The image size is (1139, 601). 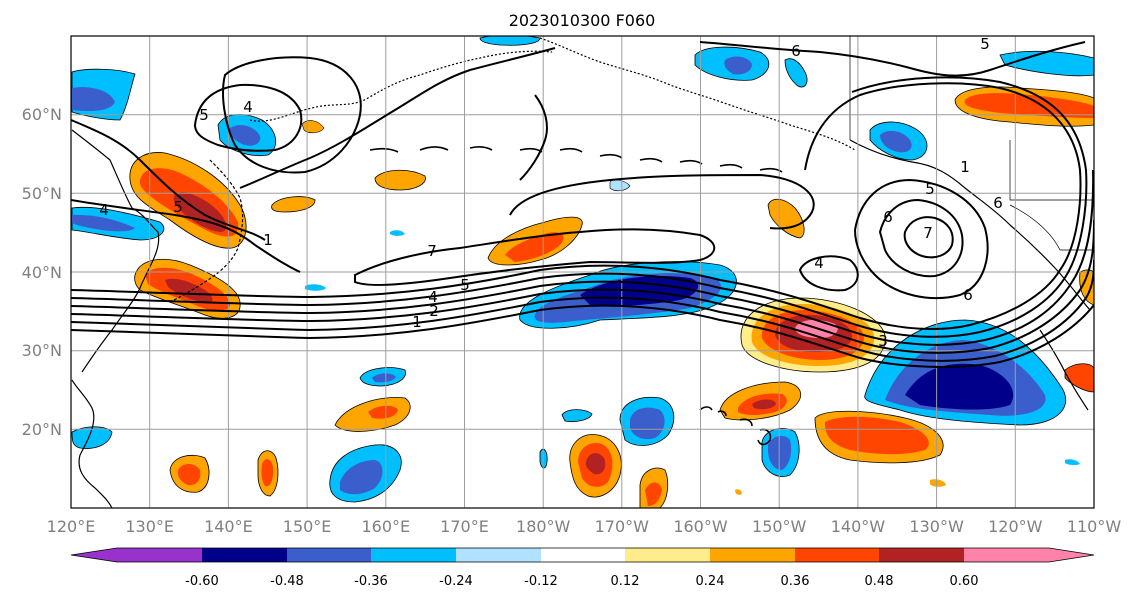 I want to click on lon-tick-label: 130°E, so click(x=149, y=526).